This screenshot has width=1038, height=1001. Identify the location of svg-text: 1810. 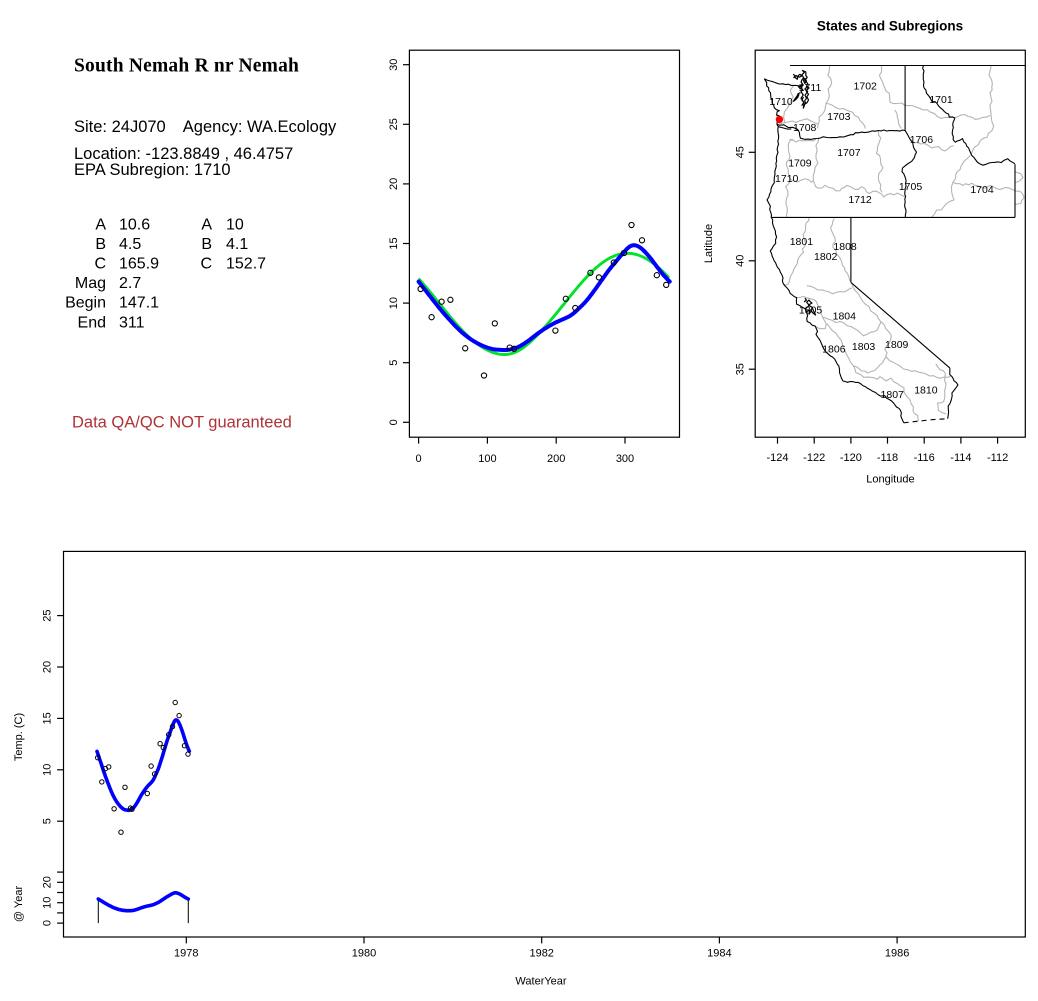
(926, 391).